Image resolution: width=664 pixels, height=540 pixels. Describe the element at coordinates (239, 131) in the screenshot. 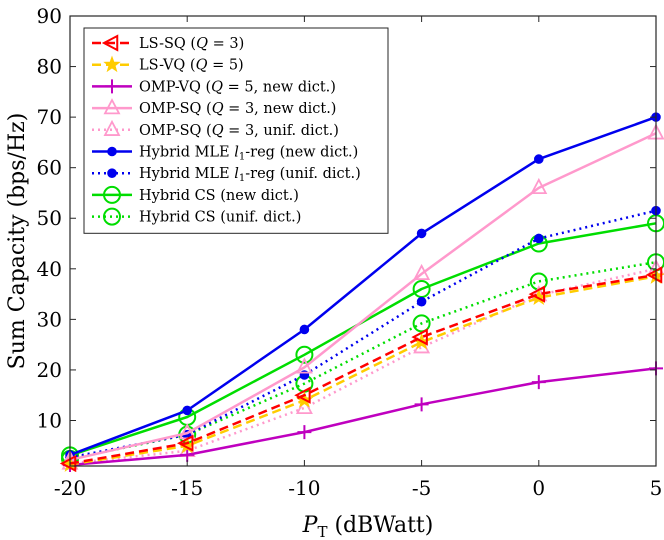

I see `legend-label-5: OMP-SQ (Q = 3, unif. dict.)` at that location.